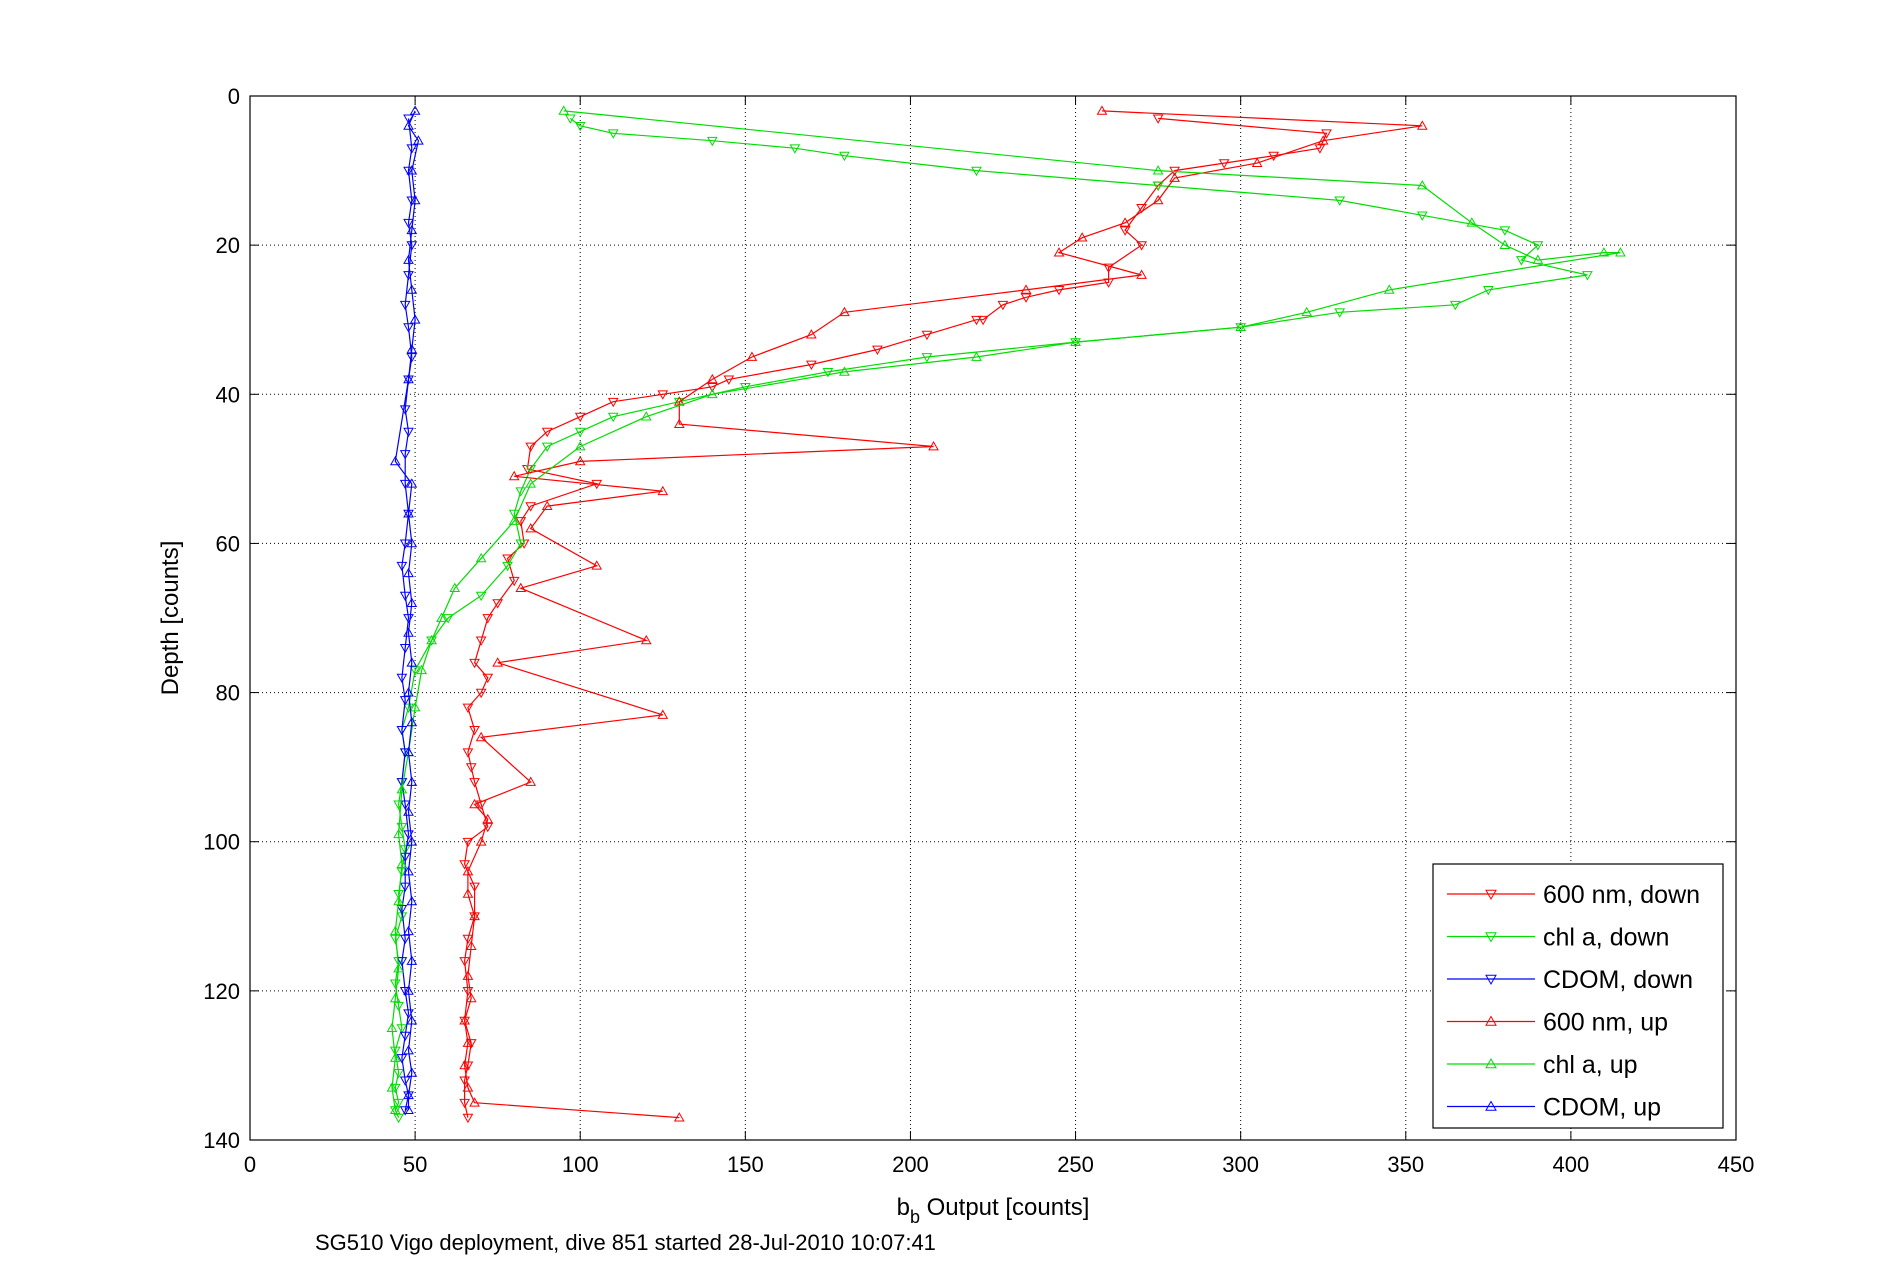  I want to click on y-tick-label: 40, so click(228, 394).